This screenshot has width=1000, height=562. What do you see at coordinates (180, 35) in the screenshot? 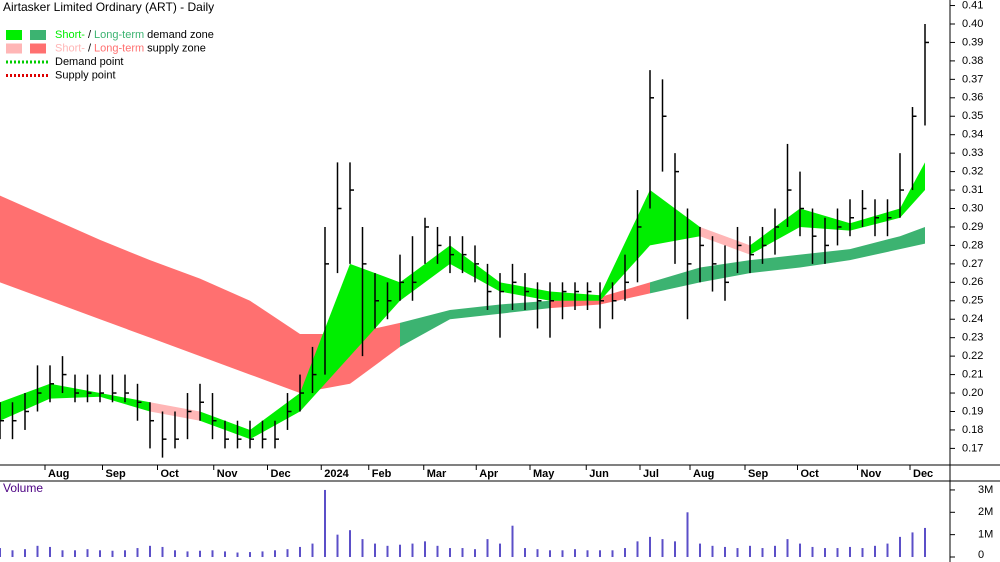
I see `legend-text: demand zone` at bounding box center [180, 35].